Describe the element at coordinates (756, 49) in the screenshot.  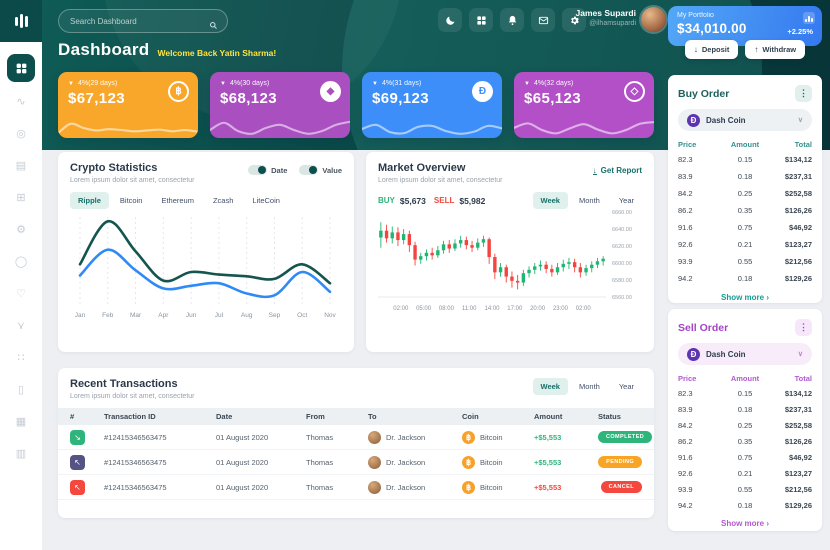
I see `withdraw-icon: ↑` at that location.